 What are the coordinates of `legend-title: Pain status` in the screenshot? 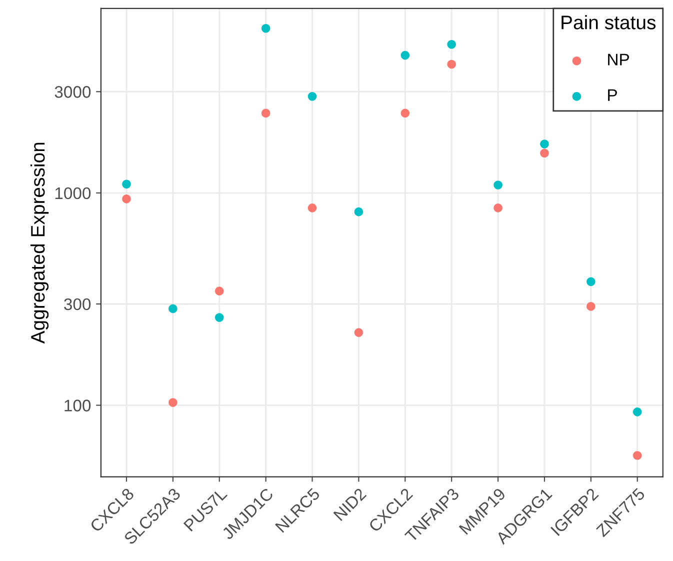 It's located at (609, 22).